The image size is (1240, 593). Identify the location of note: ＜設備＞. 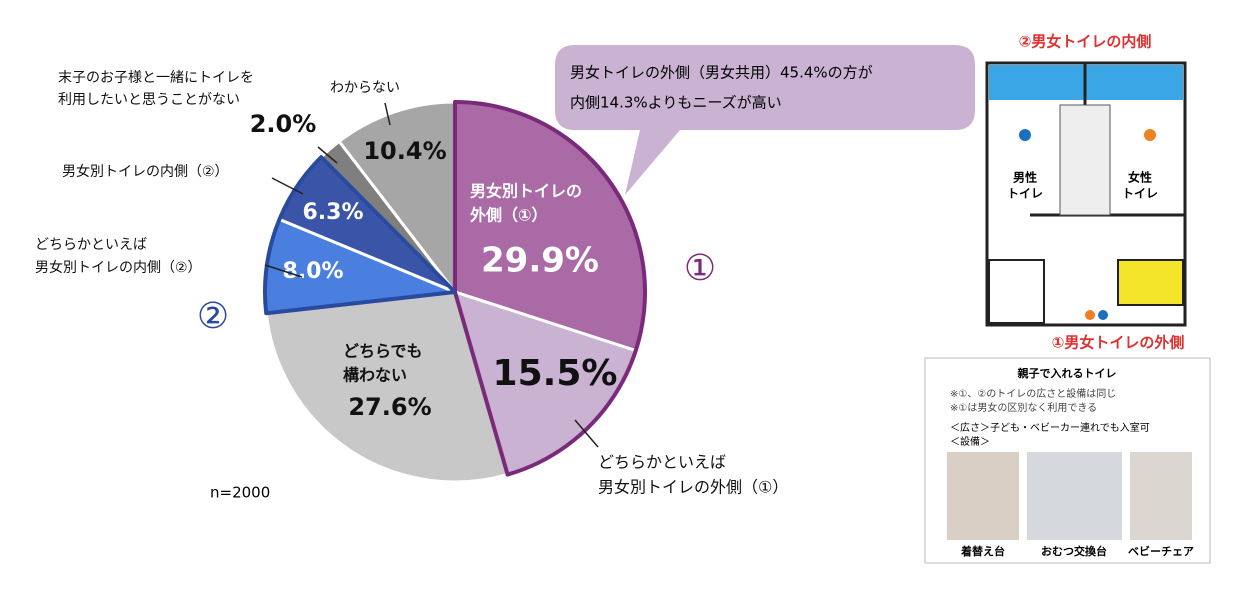
(970, 441).